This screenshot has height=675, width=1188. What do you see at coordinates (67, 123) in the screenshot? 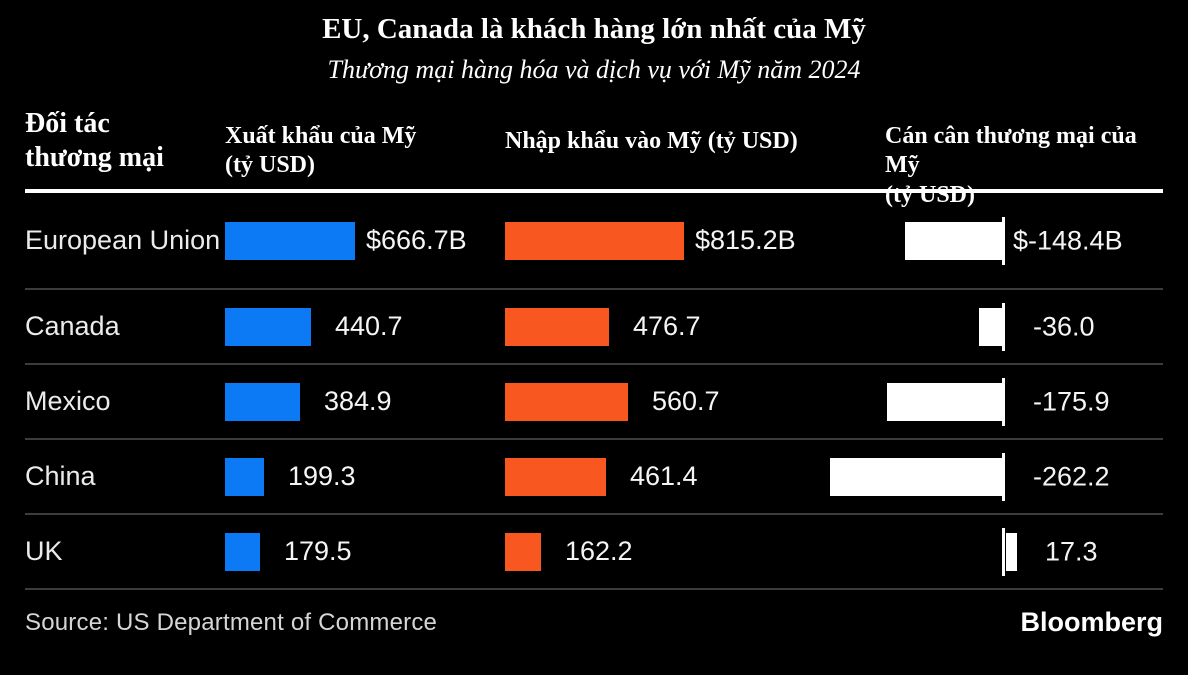
I see `header-partner-line1: Đối tác` at bounding box center [67, 123].